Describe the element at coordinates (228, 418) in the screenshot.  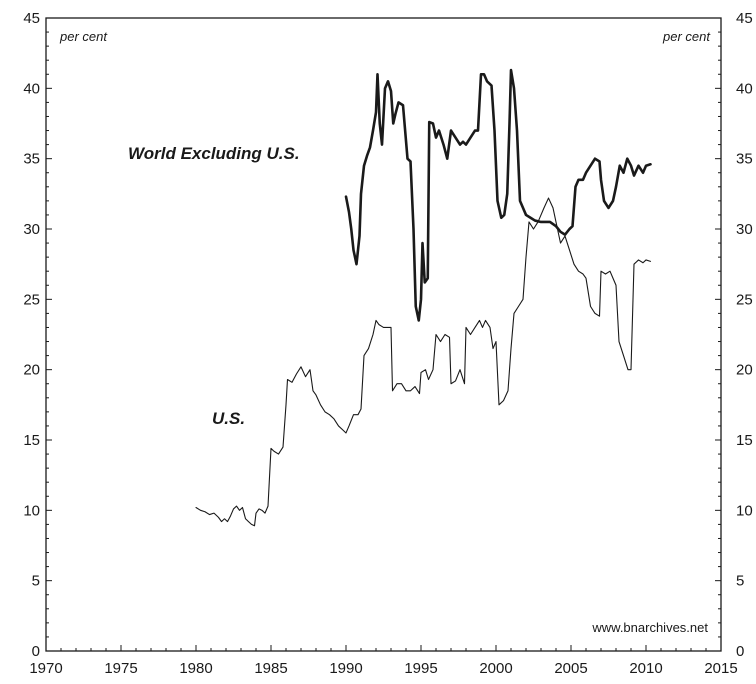
I see `series-label-us: U.S.` at that location.